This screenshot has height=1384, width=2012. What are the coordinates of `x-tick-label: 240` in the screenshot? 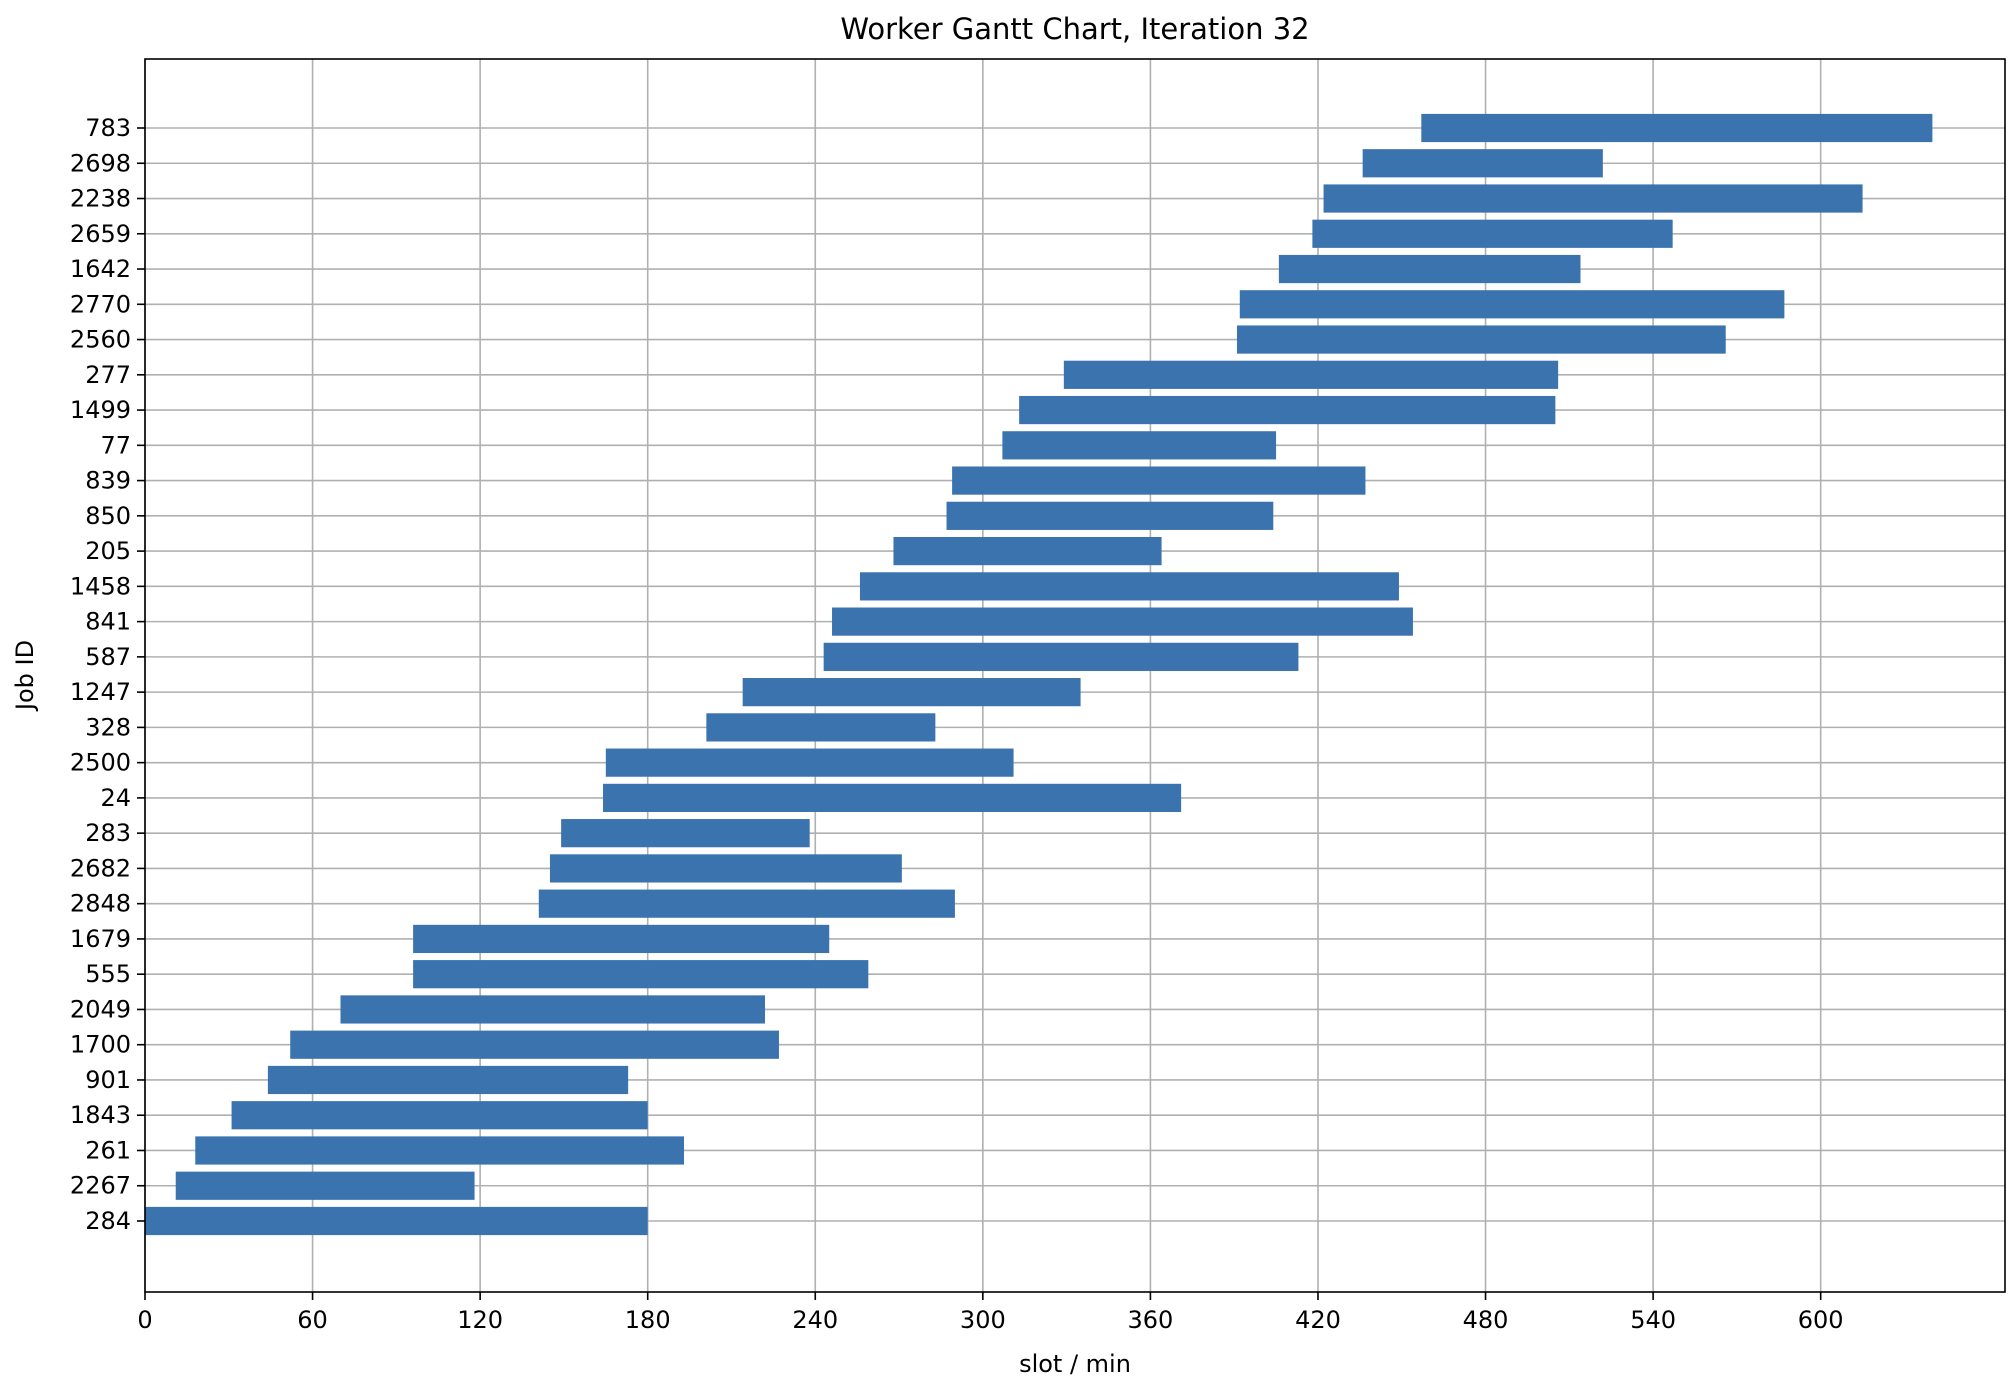 It's located at (815, 1320).